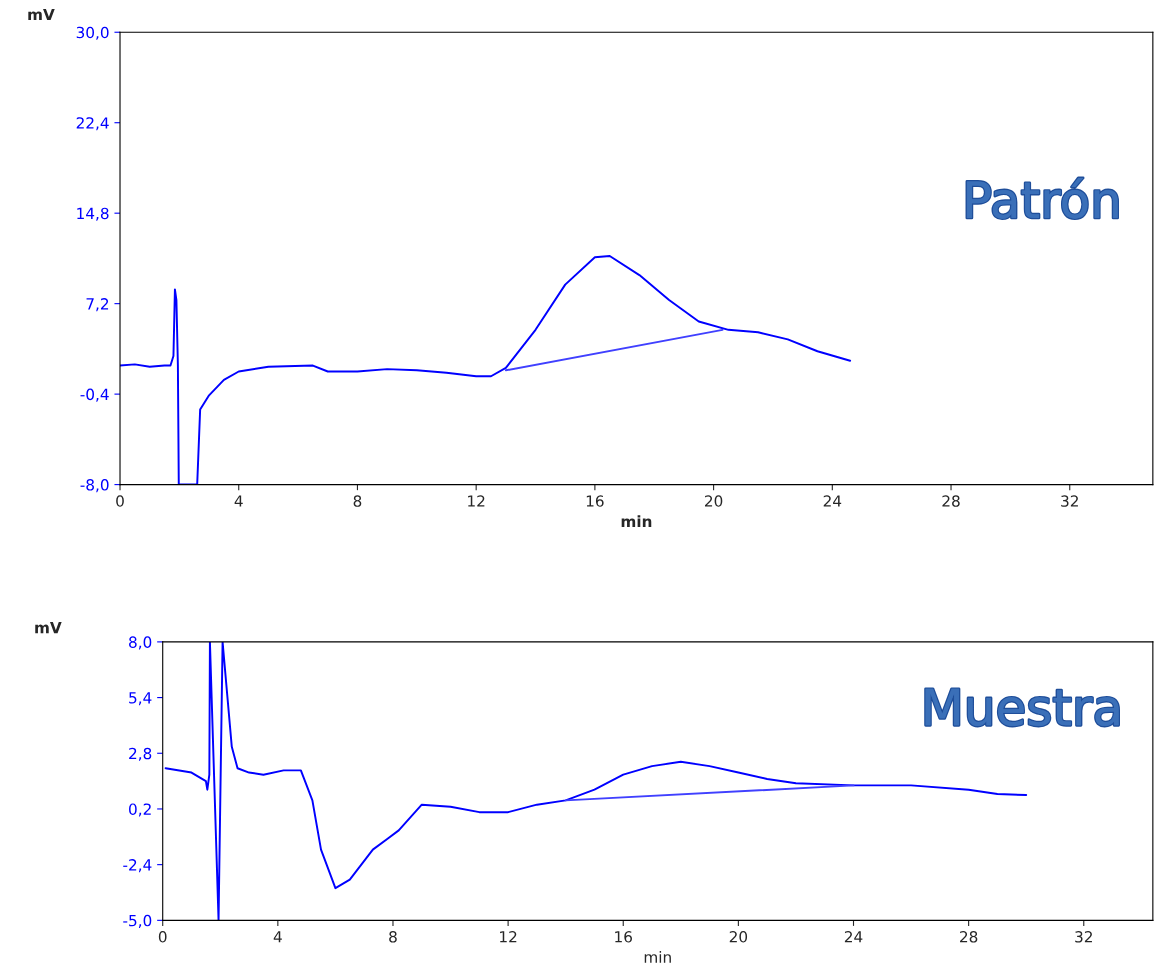 The height and width of the screenshot is (977, 1154). I want to click on y-tick-label: -0,4, so click(94, 395).